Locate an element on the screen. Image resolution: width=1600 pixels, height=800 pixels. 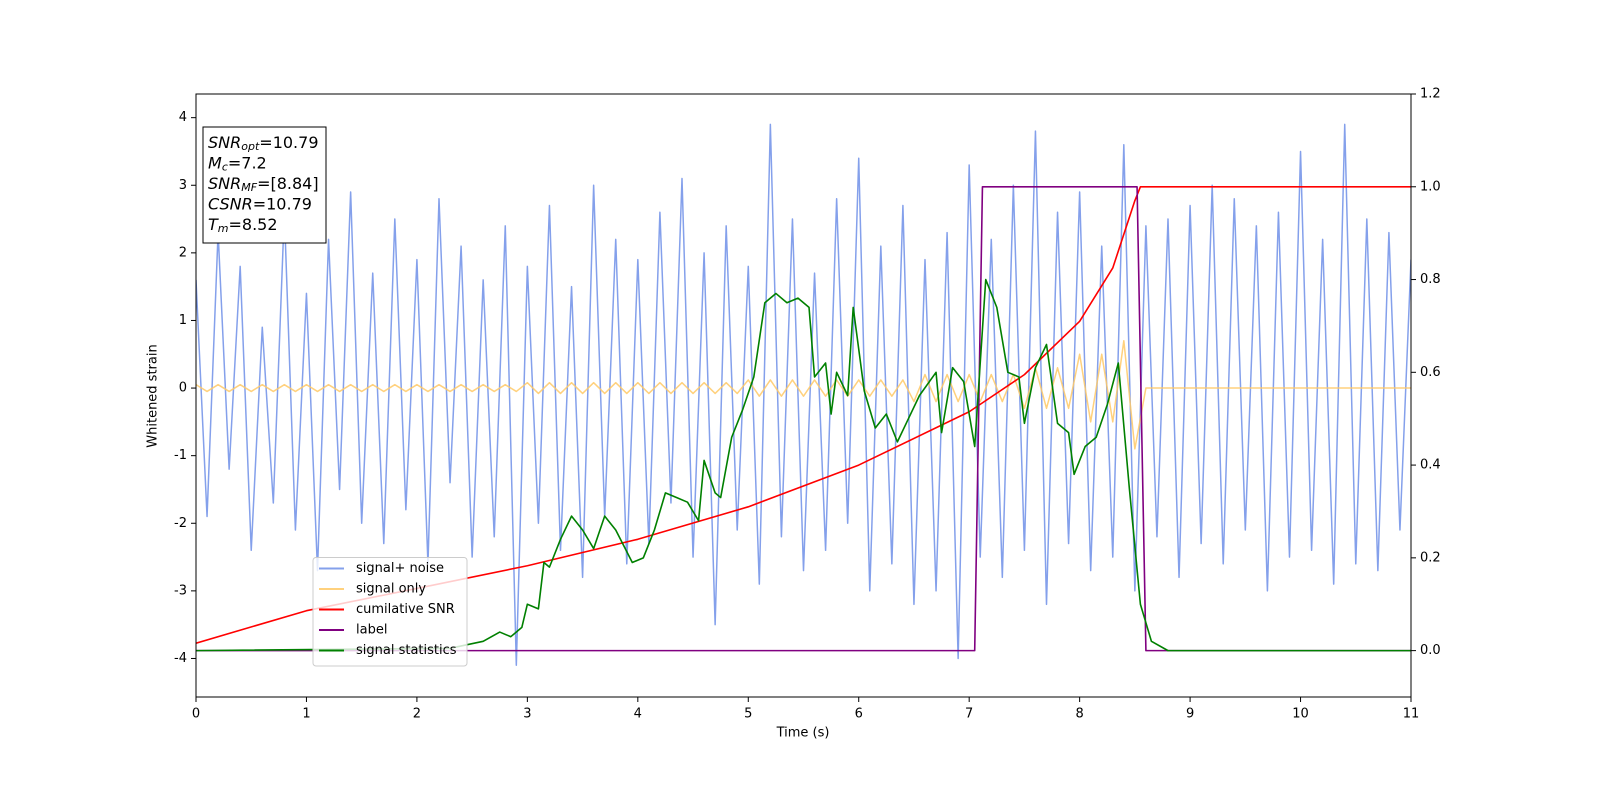
x-axis-label: Time (s) is located at coordinates (803, 733).